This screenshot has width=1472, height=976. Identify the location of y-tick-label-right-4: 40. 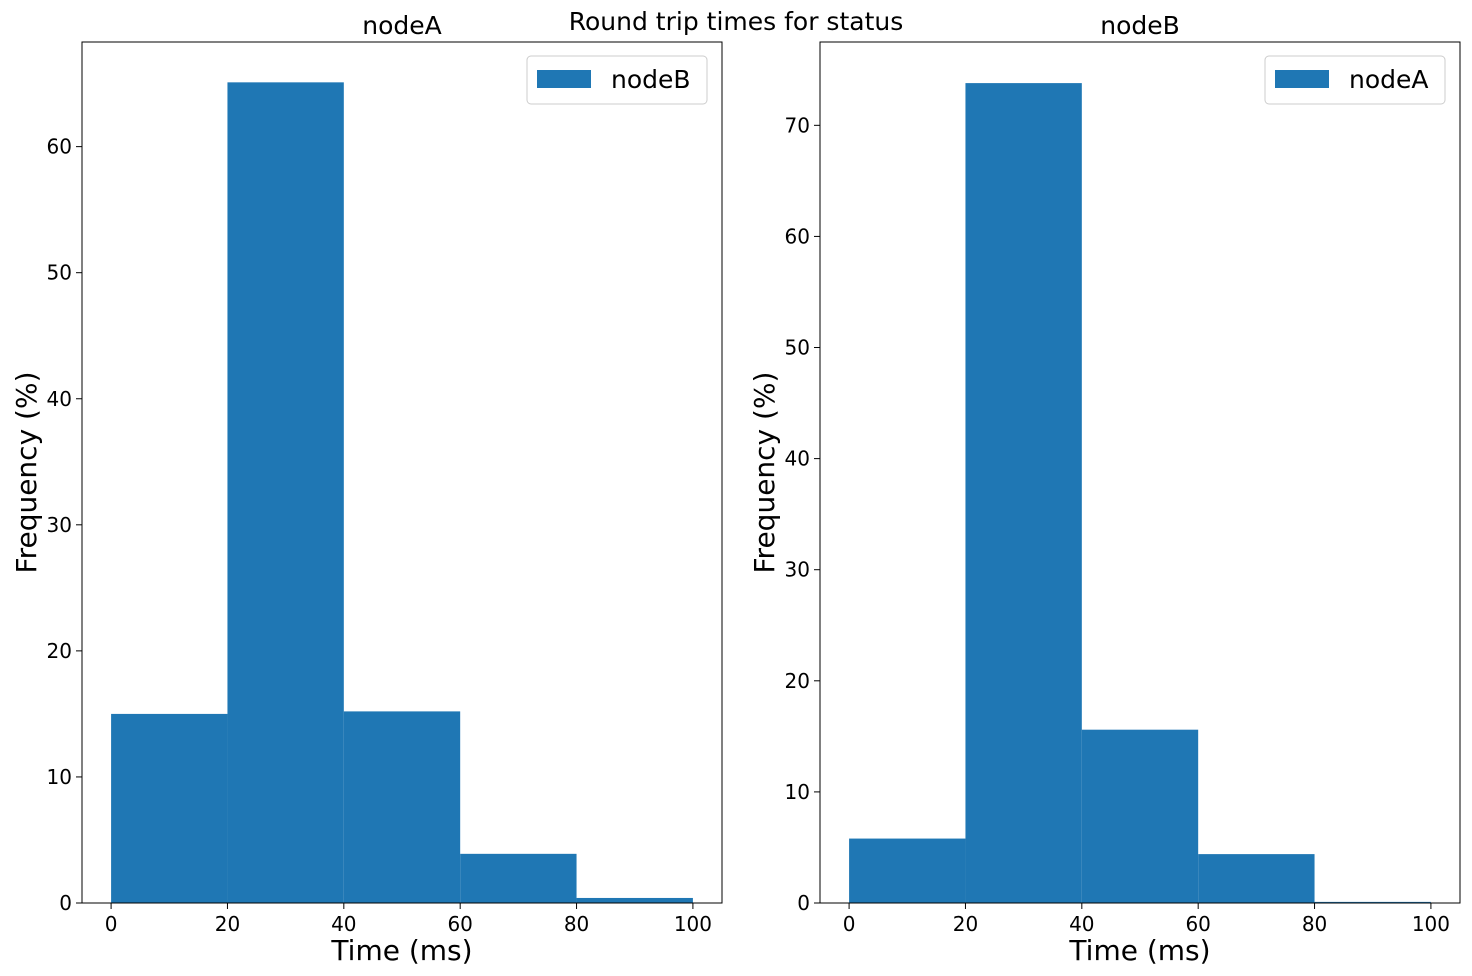
(797, 459).